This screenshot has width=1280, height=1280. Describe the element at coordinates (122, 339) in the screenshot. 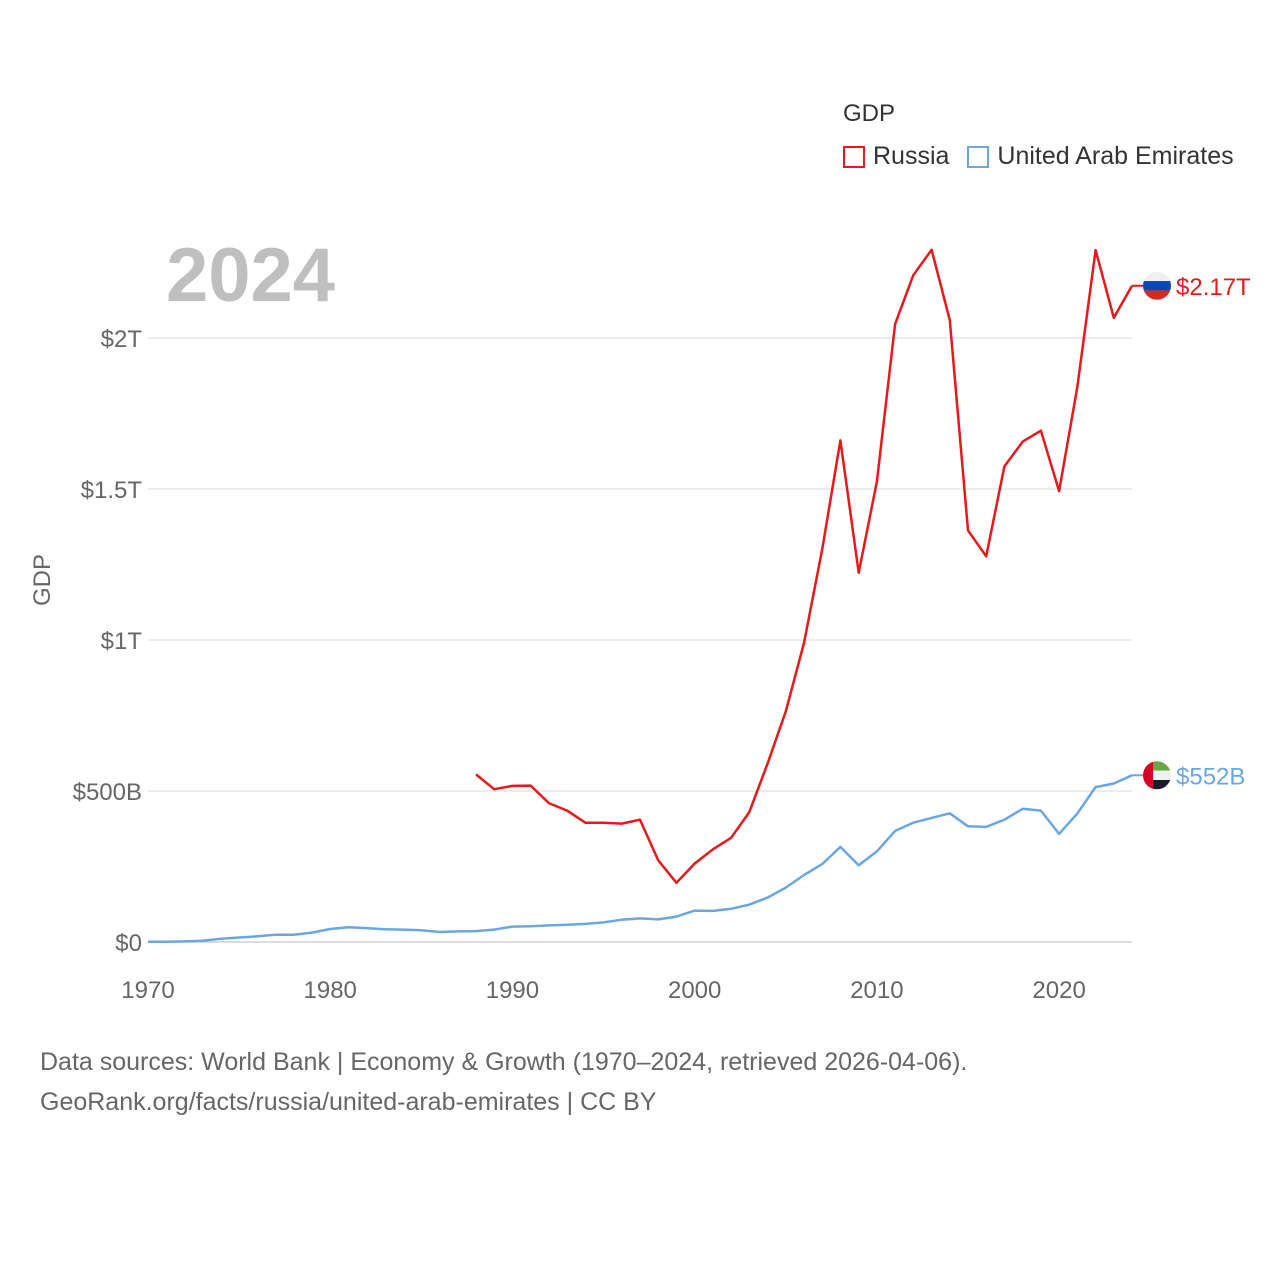

I see `y-tick-label: $2T` at that location.